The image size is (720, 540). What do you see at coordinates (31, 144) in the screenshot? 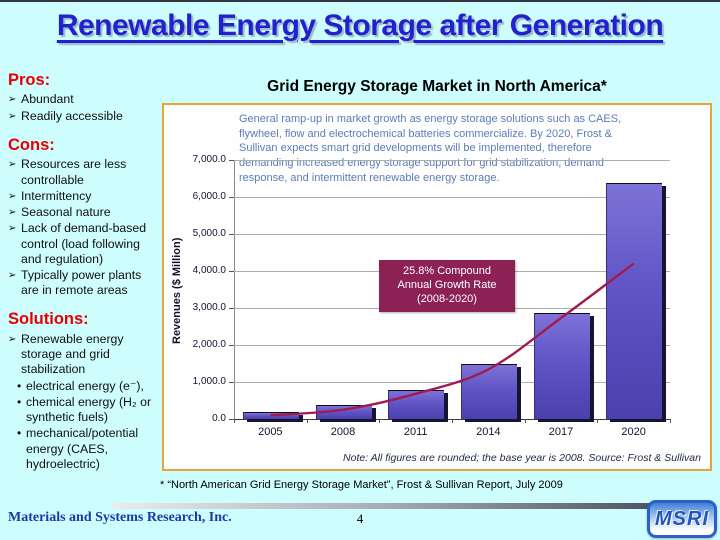
I see `cons-heading: Cons:` at bounding box center [31, 144].